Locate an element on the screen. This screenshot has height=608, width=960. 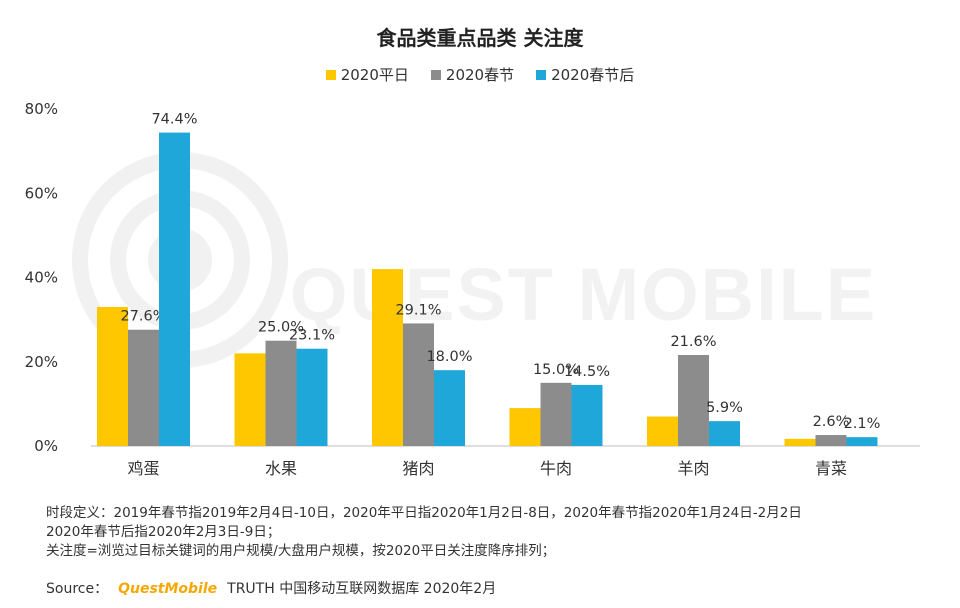
legend-swatch-spring-festival is located at coordinates (435, 74).